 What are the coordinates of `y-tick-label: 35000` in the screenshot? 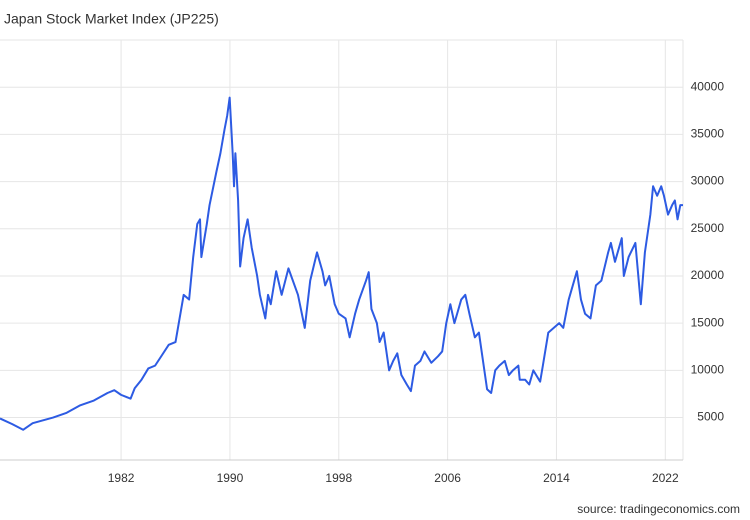 It's located at (708, 134).